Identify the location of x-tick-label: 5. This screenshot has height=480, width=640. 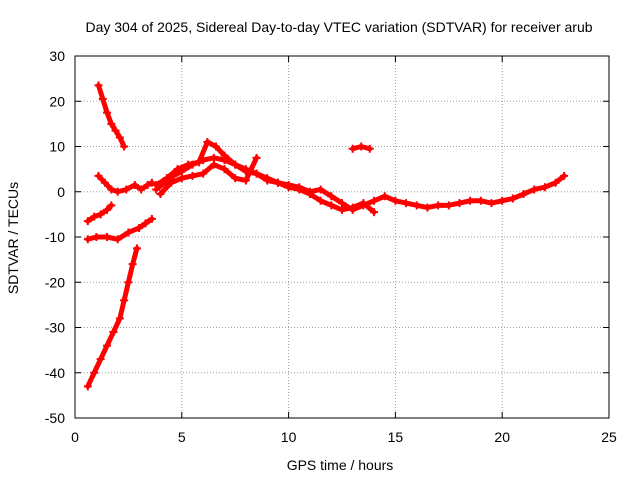
(182, 437).